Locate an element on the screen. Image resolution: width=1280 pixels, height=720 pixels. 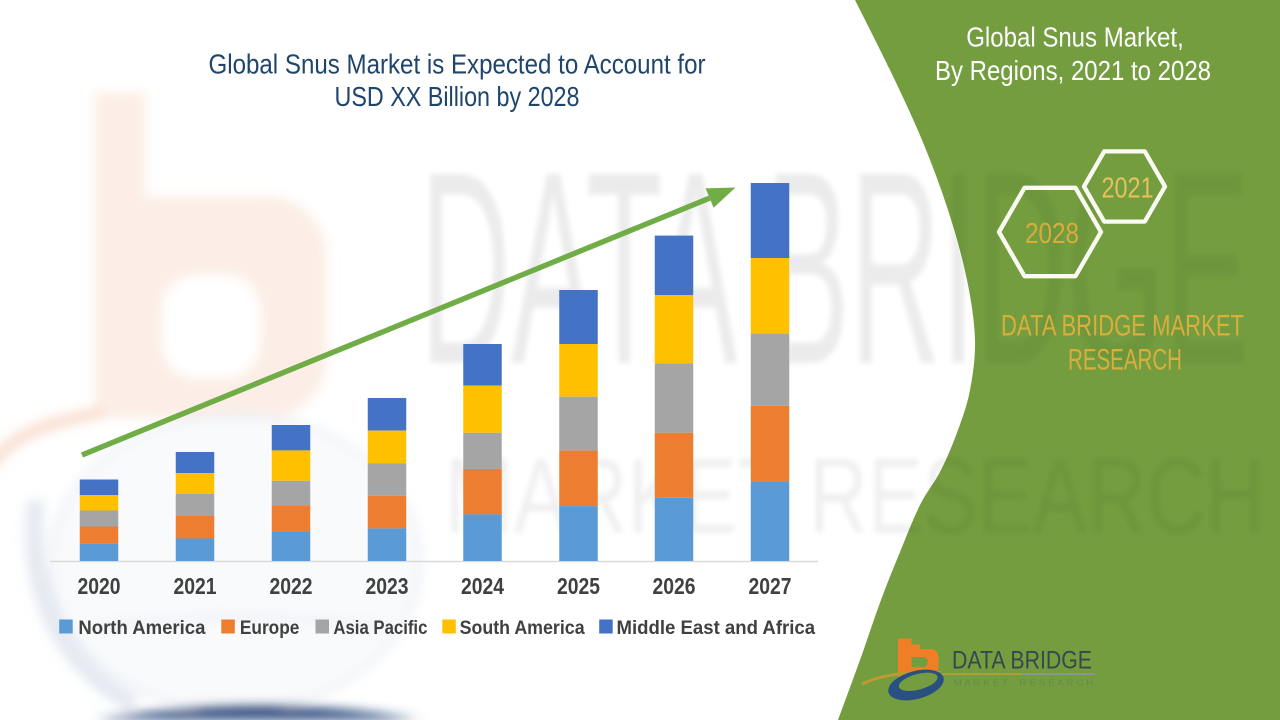
svg-text: 2022 is located at coordinates (291, 586).